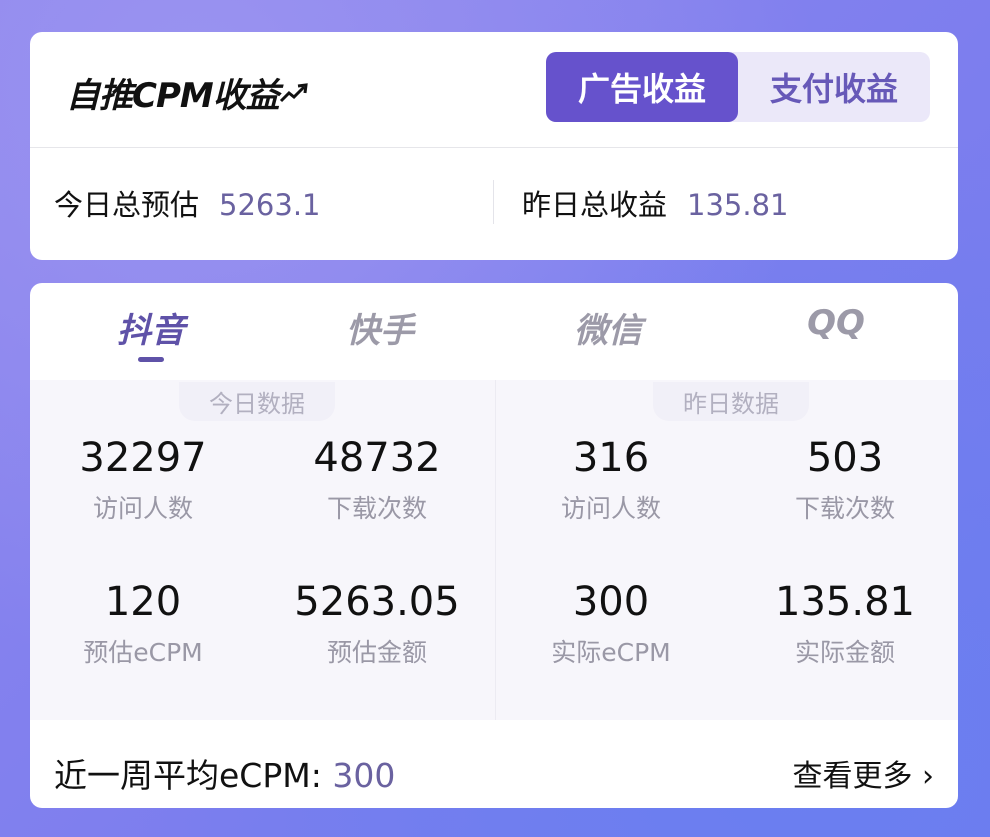  I want to click on trend-up-arrow-icon, so click(293, 92).